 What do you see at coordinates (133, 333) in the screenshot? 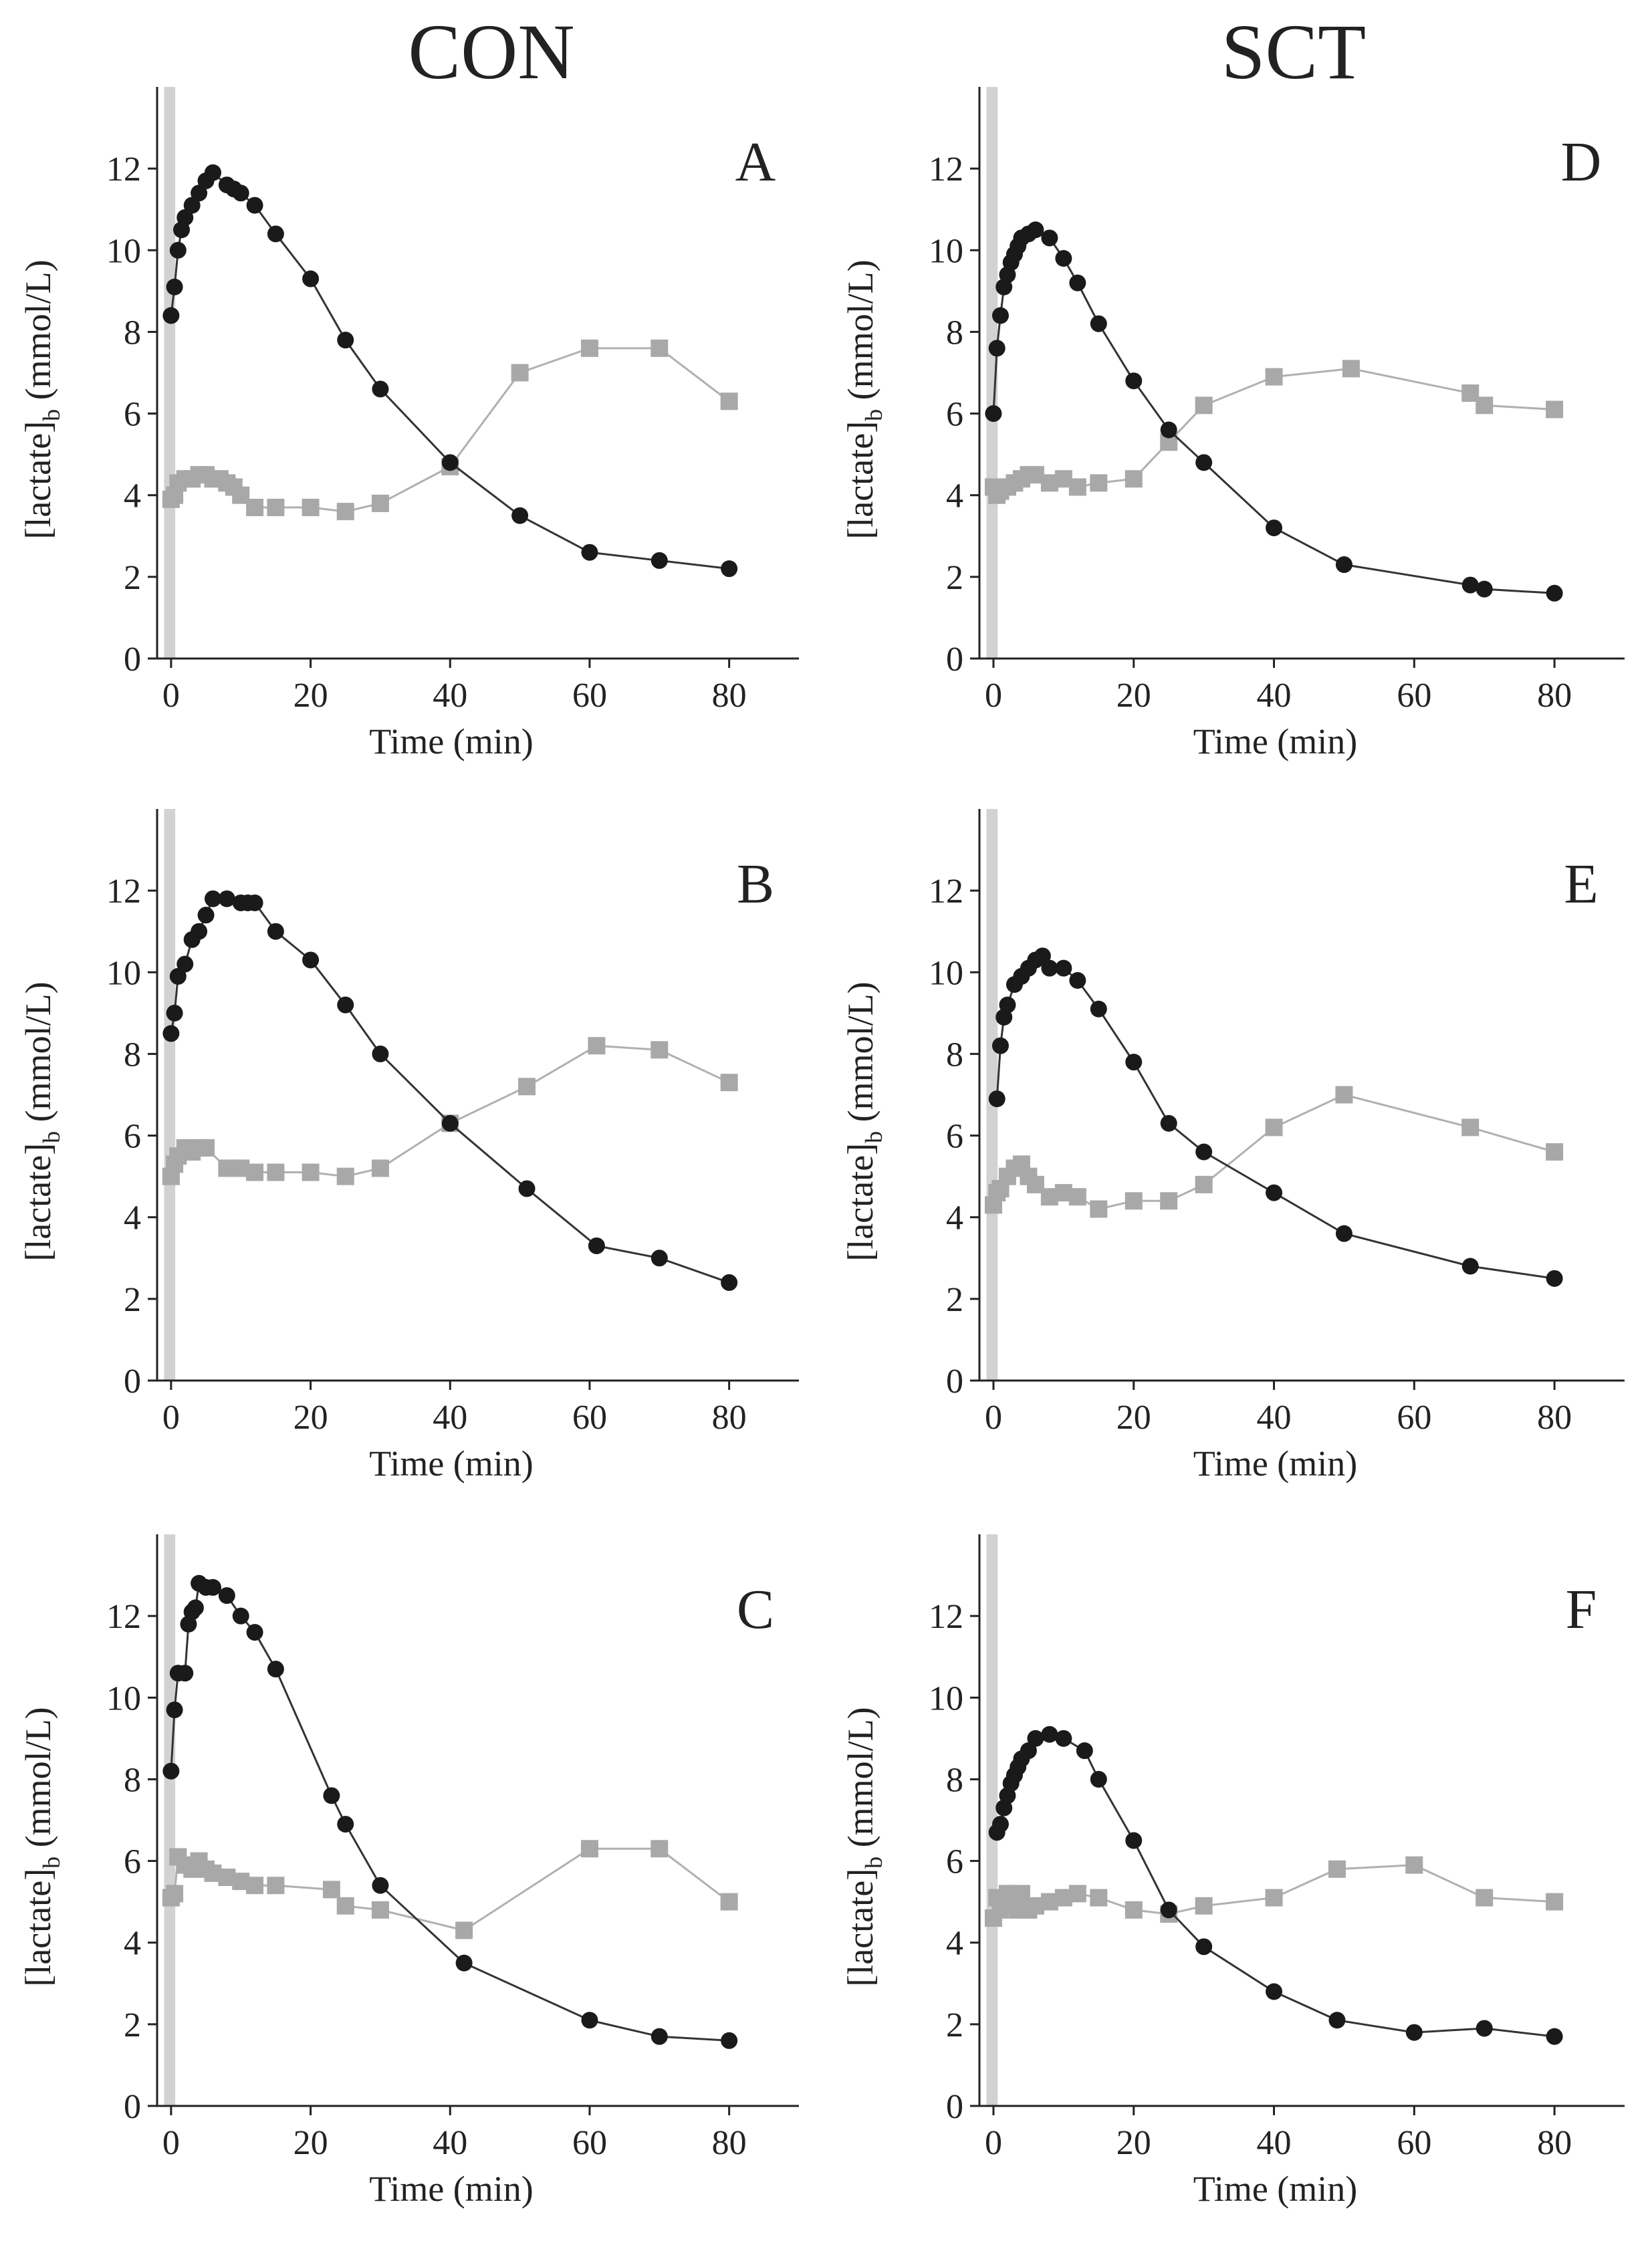
I see `y-tick-label: 8` at bounding box center [133, 333].